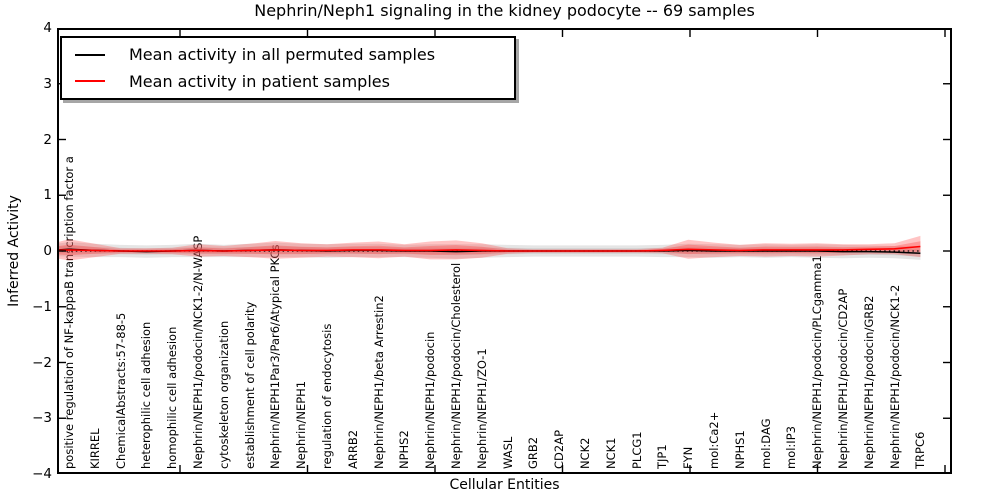 Image resolution: width=1000 pixels, height=500 pixels. What do you see at coordinates (791, 447) in the screenshot?
I see `category-label: mol:IP3` at bounding box center [791, 447].